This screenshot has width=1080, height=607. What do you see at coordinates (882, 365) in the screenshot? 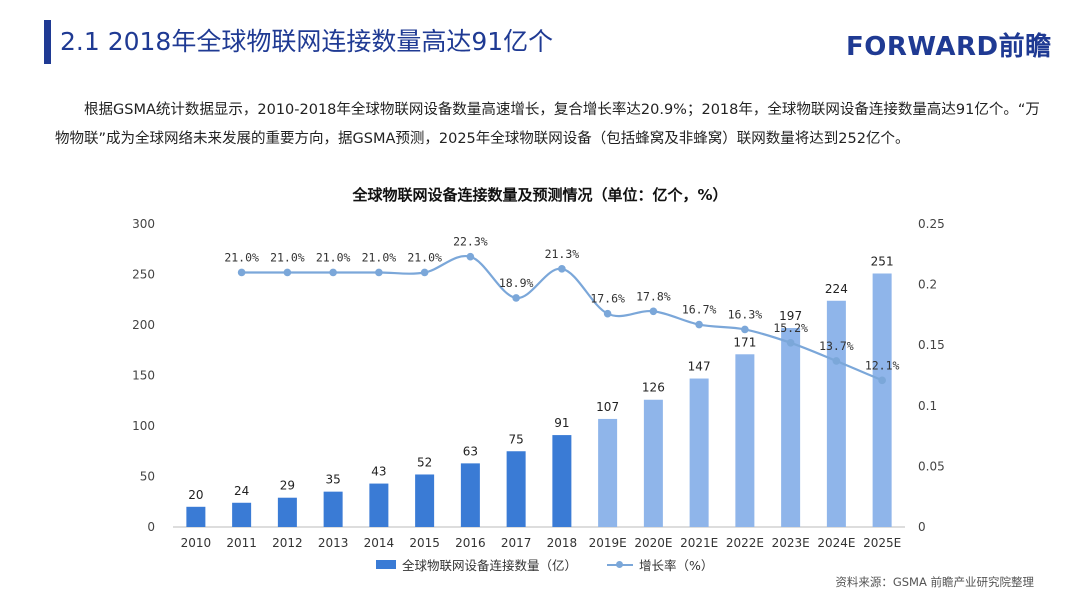
I see `growth-rate-label: 12.1%` at bounding box center [882, 365].